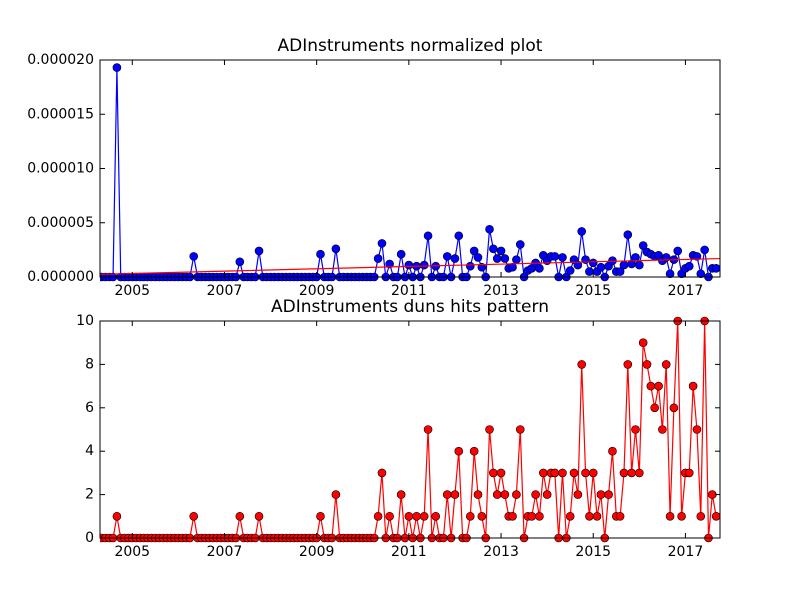  I want to click on y-tick-label: 0, so click(89, 538).